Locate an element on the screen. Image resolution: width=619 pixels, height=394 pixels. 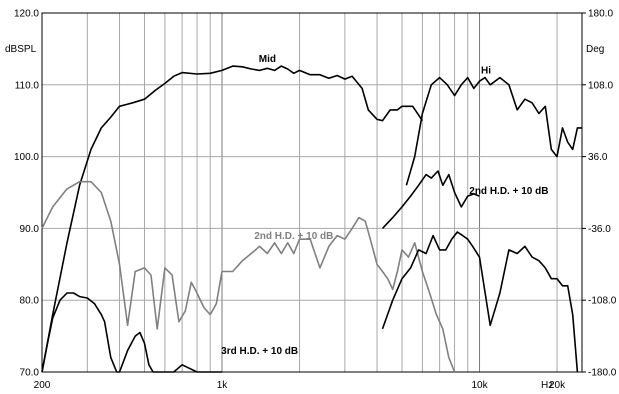
annotation-label: 3rd H.D. + 10 dB is located at coordinates (259, 351).